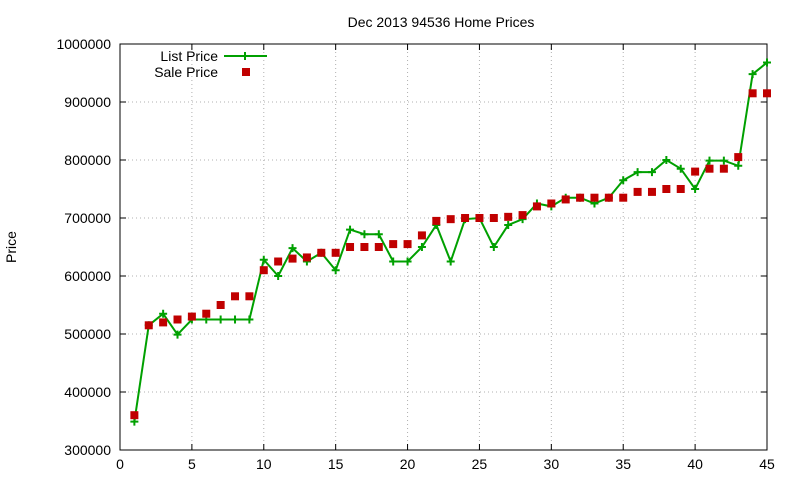 This screenshot has width=800, height=480. Describe the element at coordinates (186, 72) in the screenshot. I see `legend-label: Sale Price` at that location.